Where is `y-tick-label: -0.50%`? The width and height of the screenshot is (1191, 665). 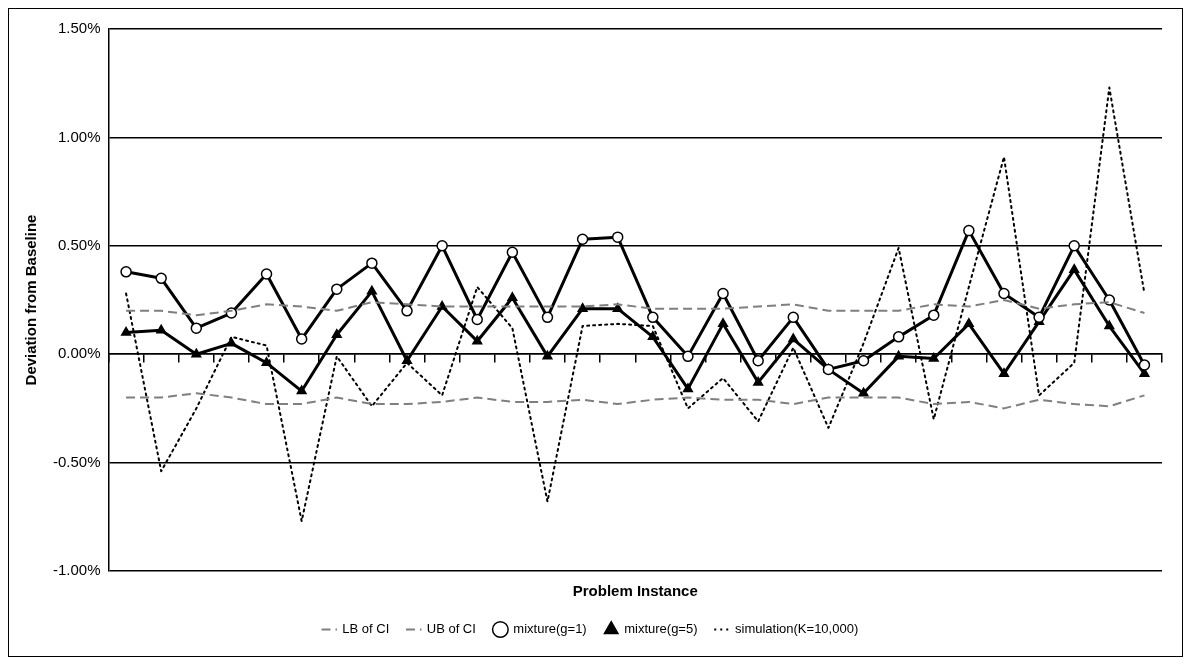 y-tick-label: -0.50% is located at coordinates (77, 461).